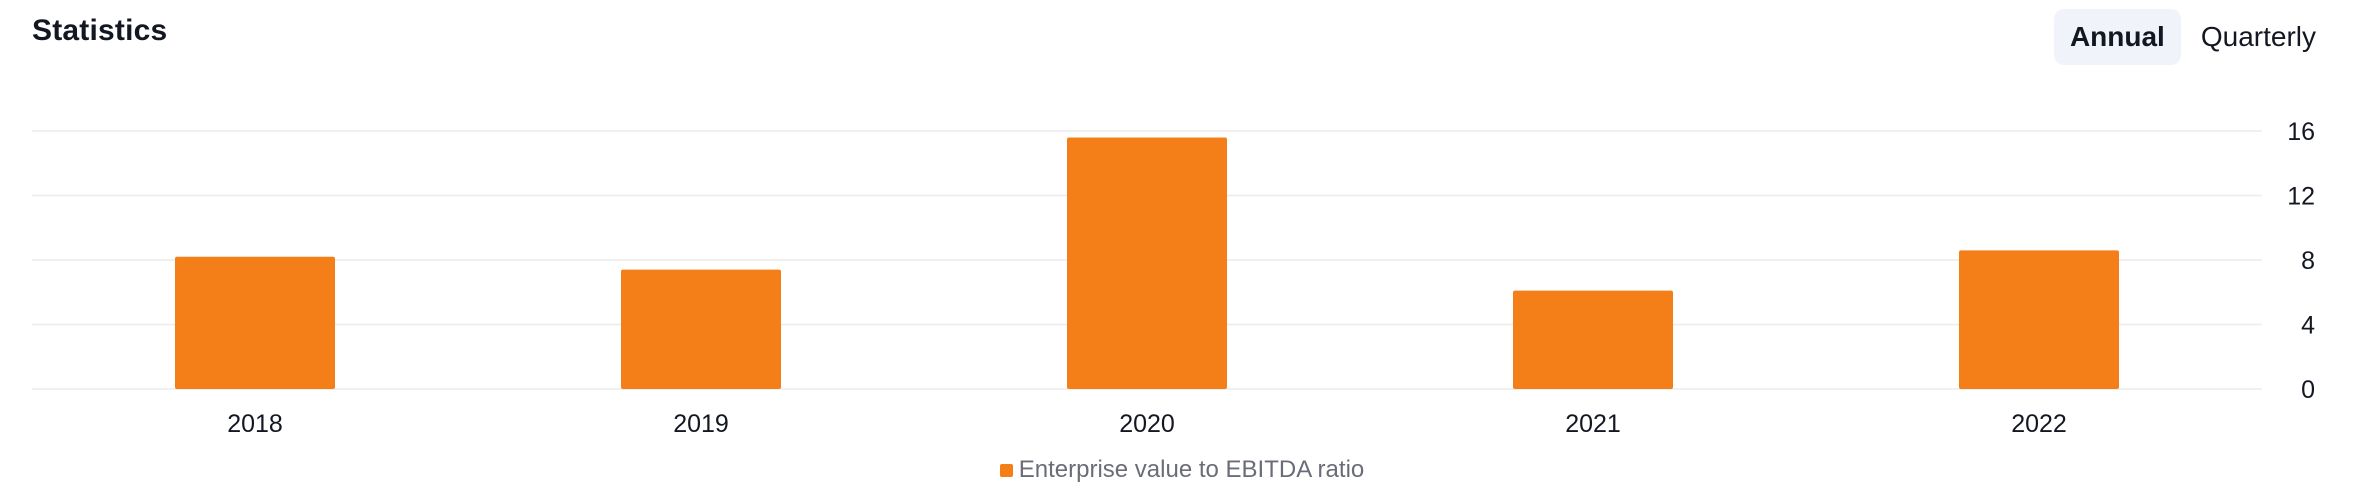 This screenshot has height=502, width=2364. Describe the element at coordinates (1191, 469) in the screenshot. I see `legend-label: Enterprise value to EBITDA ratio` at that location.